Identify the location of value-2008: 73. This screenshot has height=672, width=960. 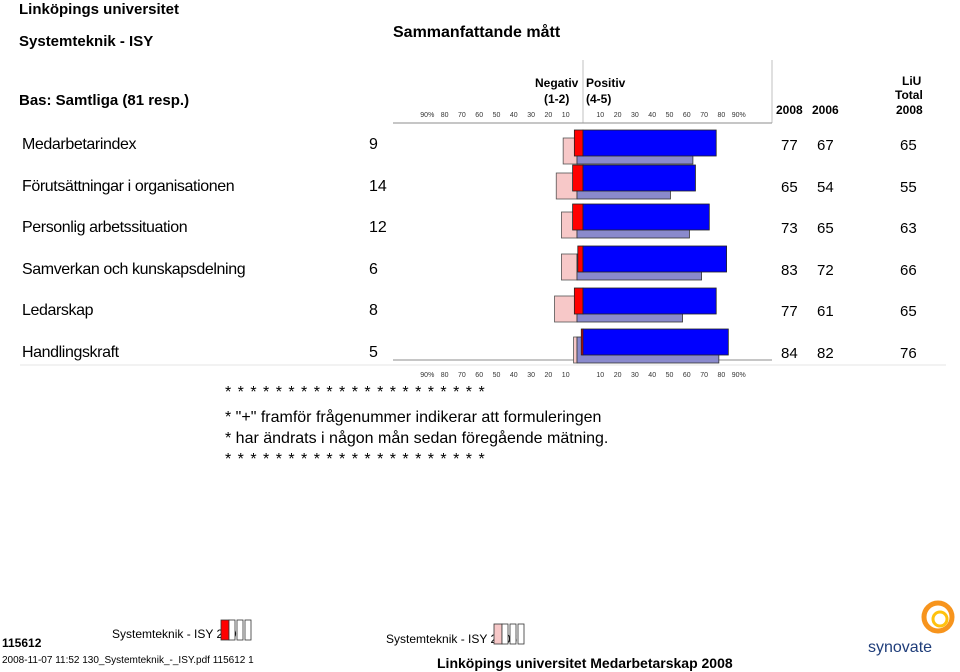
(789, 228).